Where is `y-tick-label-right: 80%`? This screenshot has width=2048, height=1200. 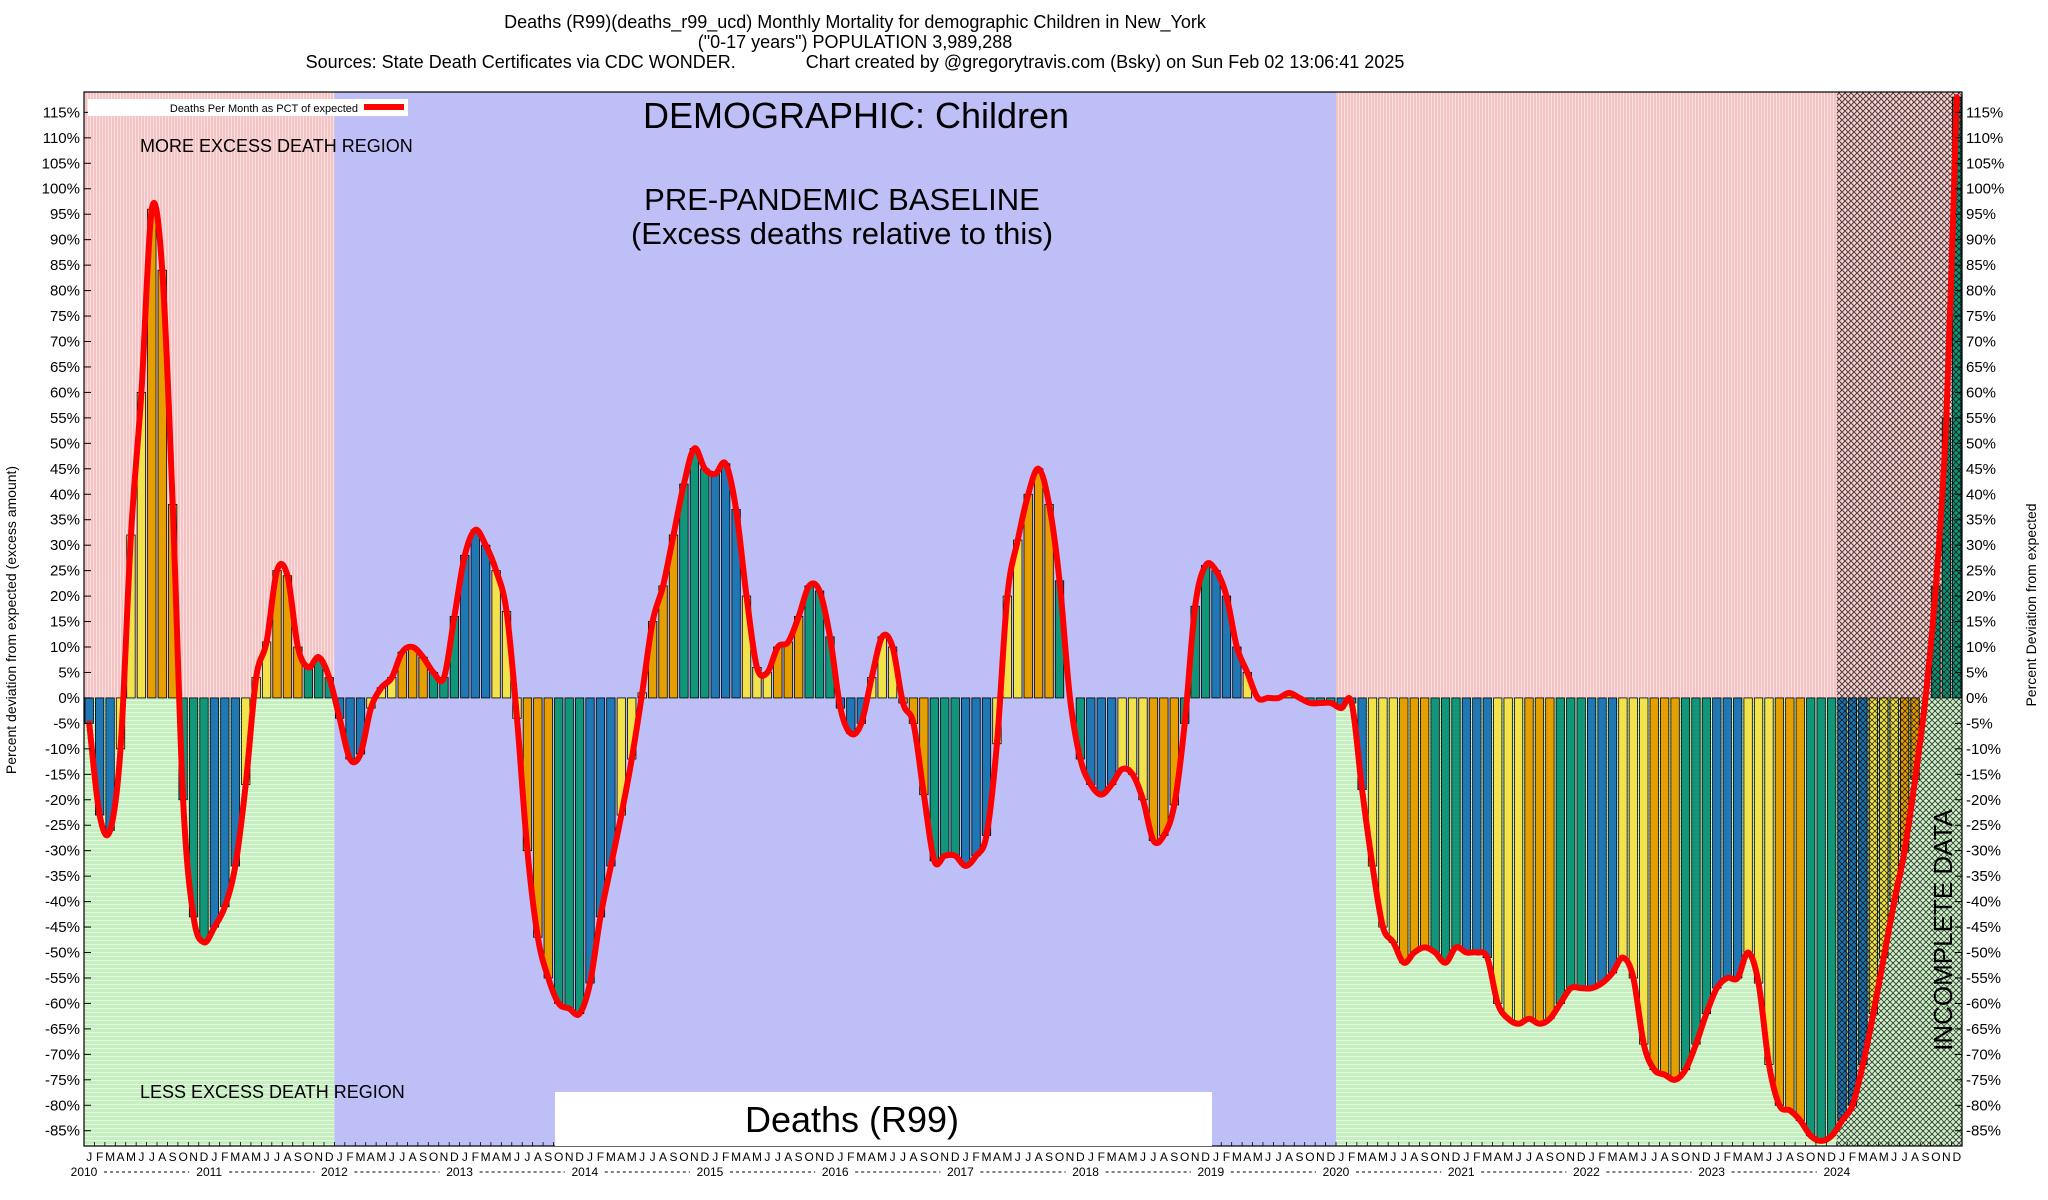 y-tick-label-right: 80% is located at coordinates (1981, 291).